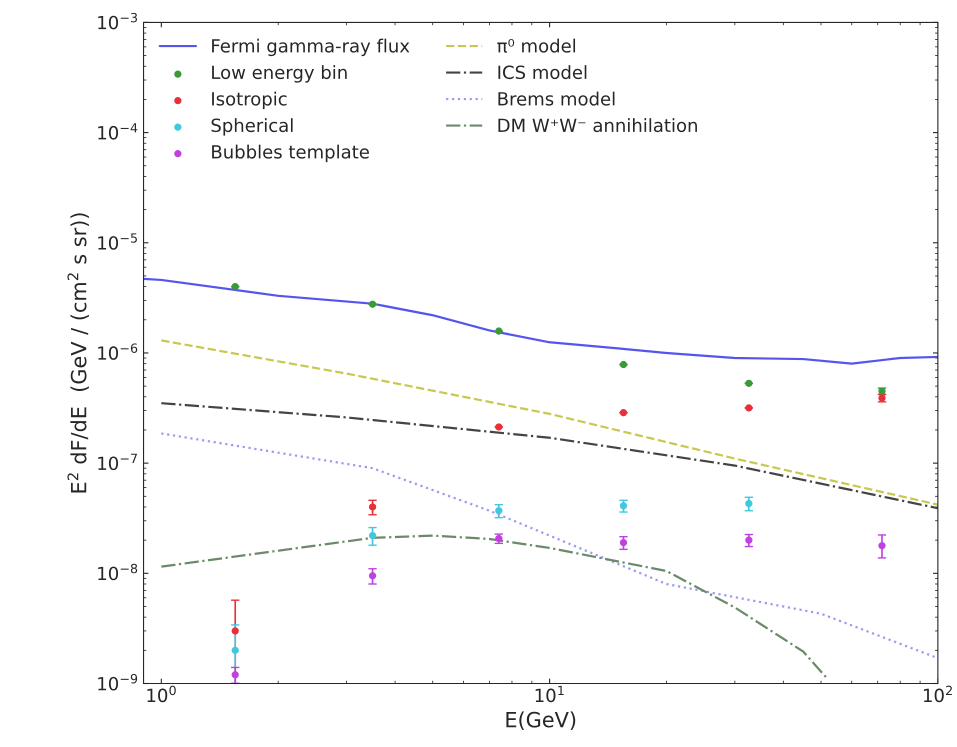  I want to click on x-tick-label: 10$^{0}$, so click(161, 694).